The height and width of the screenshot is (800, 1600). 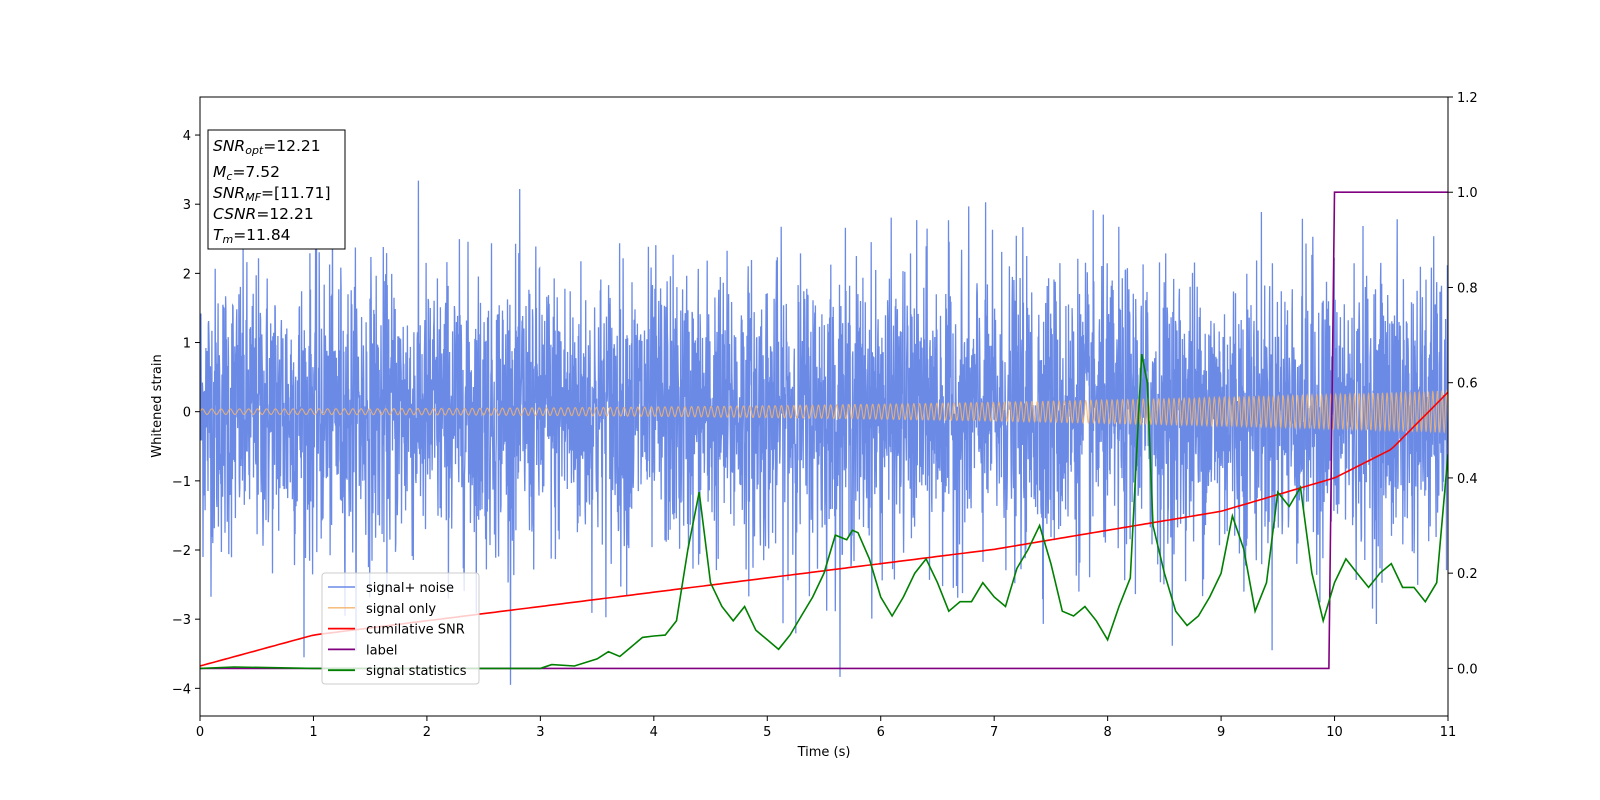 I want to click on y2-tick-label: 0.8, so click(x=1467, y=288).